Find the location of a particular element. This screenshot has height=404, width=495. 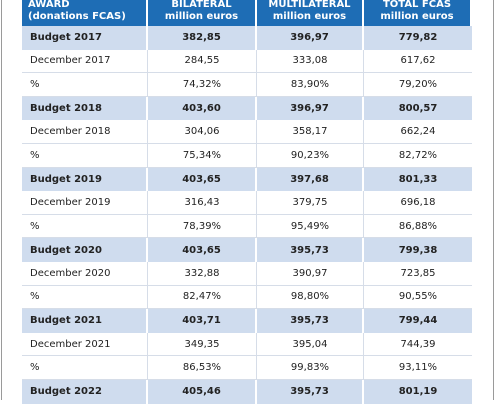

cell-text: 74,32% is located at coordinates (202, 84).